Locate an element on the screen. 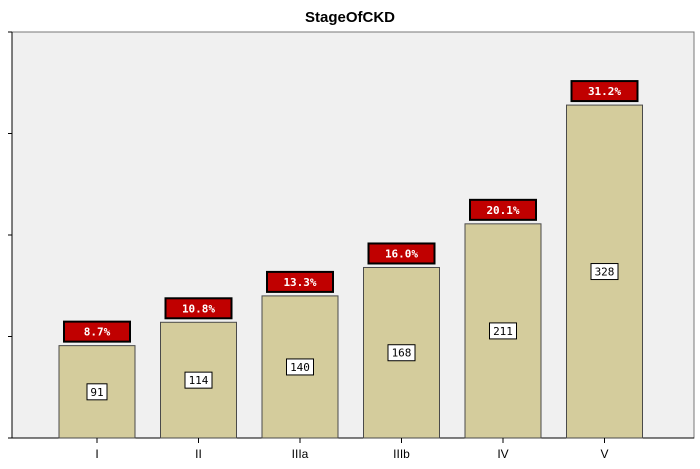  count-label-IIIb: 168 is located at coordinates (402, 353).